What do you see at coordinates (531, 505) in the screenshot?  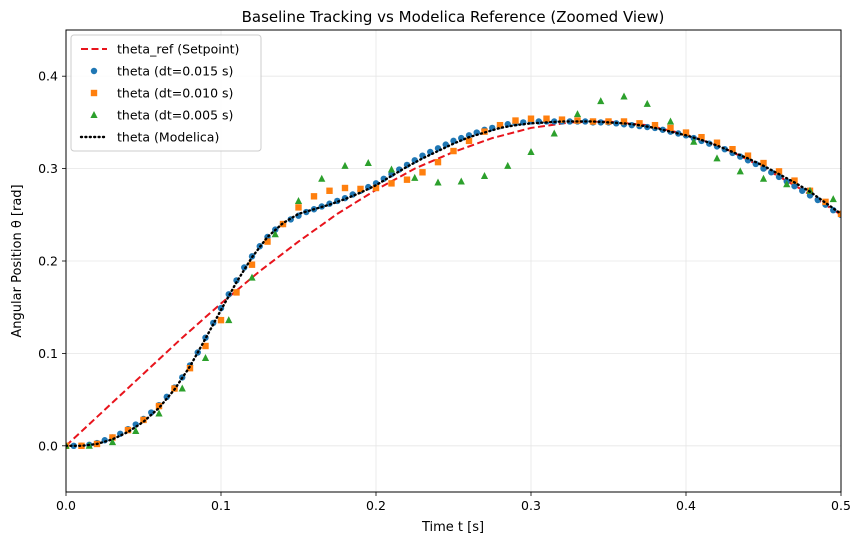 I see `x-tick-label: 0.3` at bounding box center [531, 505].